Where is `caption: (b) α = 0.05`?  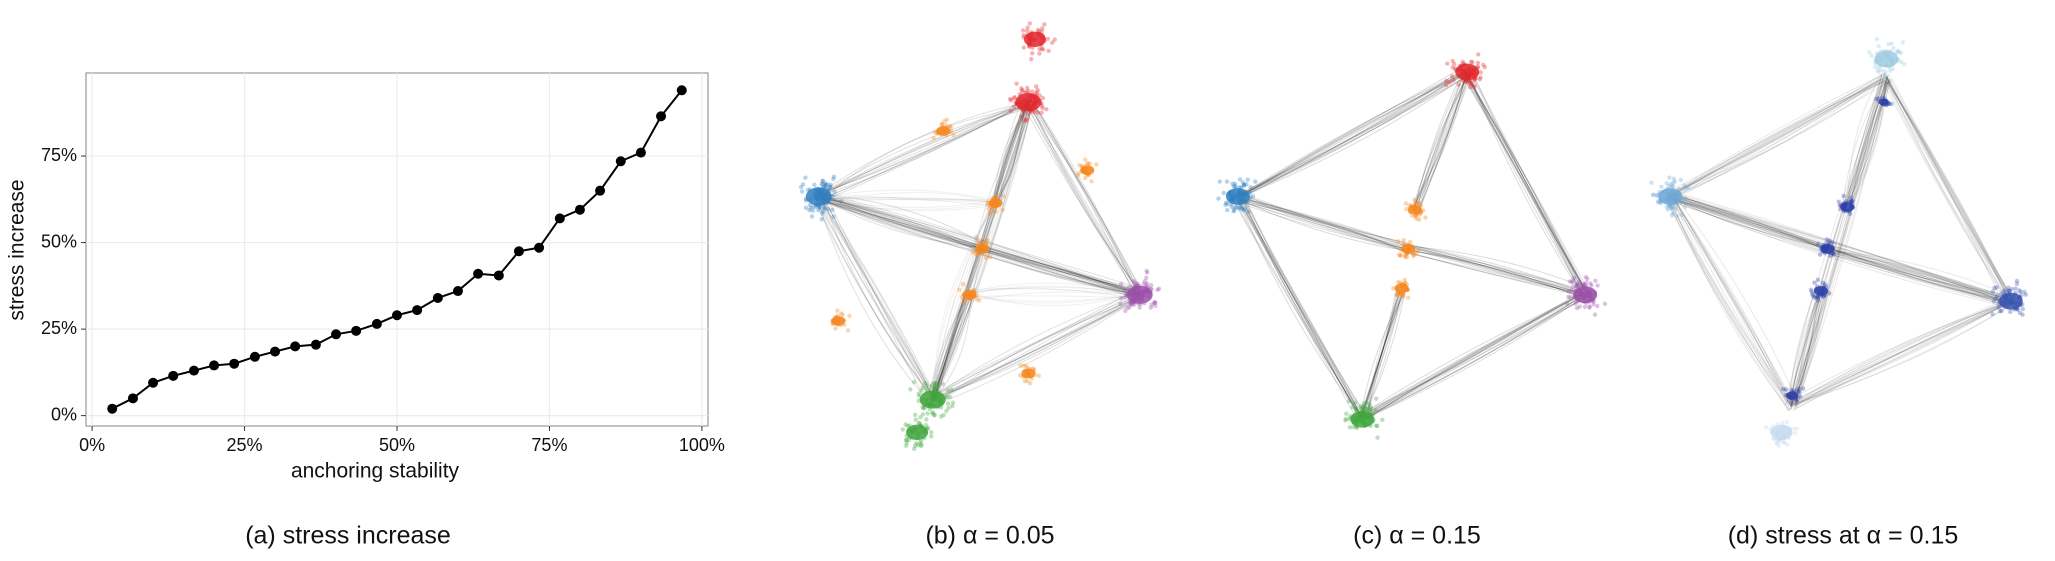 caption: (b) α = 0.05 is located at coordinates (989, 536).